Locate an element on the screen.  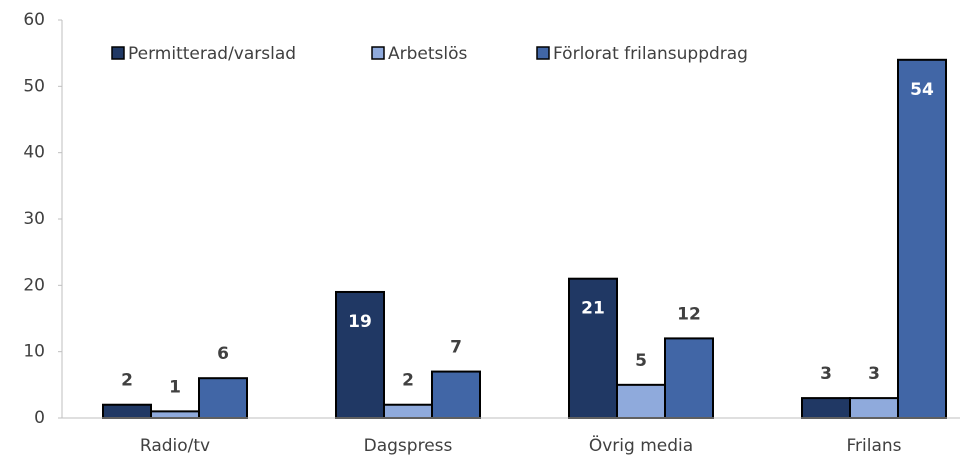
legend-label: Förlorat frilansuppdrag is located at coordinates (650, 54).